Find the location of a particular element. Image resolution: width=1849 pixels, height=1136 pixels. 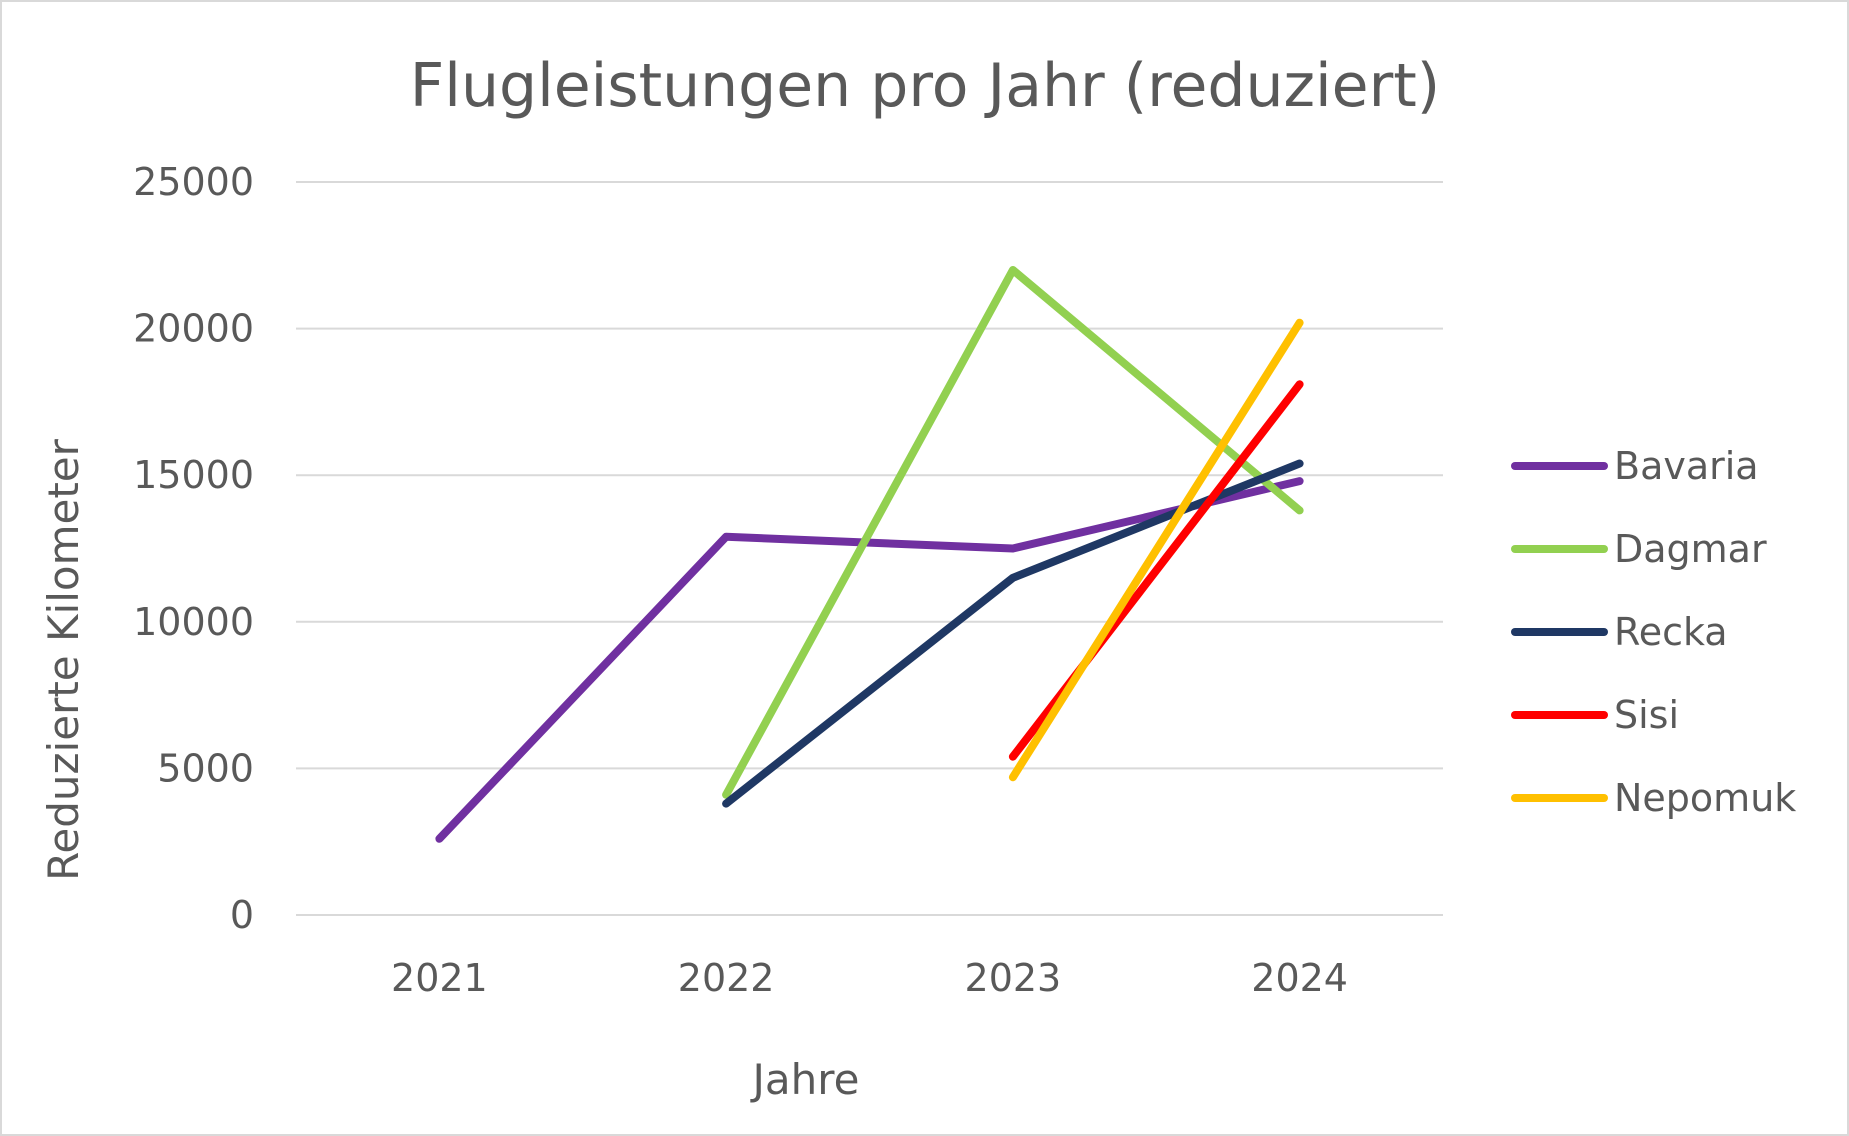

legend-item-sisi: Sisi is located at coordinates (1595, 715).